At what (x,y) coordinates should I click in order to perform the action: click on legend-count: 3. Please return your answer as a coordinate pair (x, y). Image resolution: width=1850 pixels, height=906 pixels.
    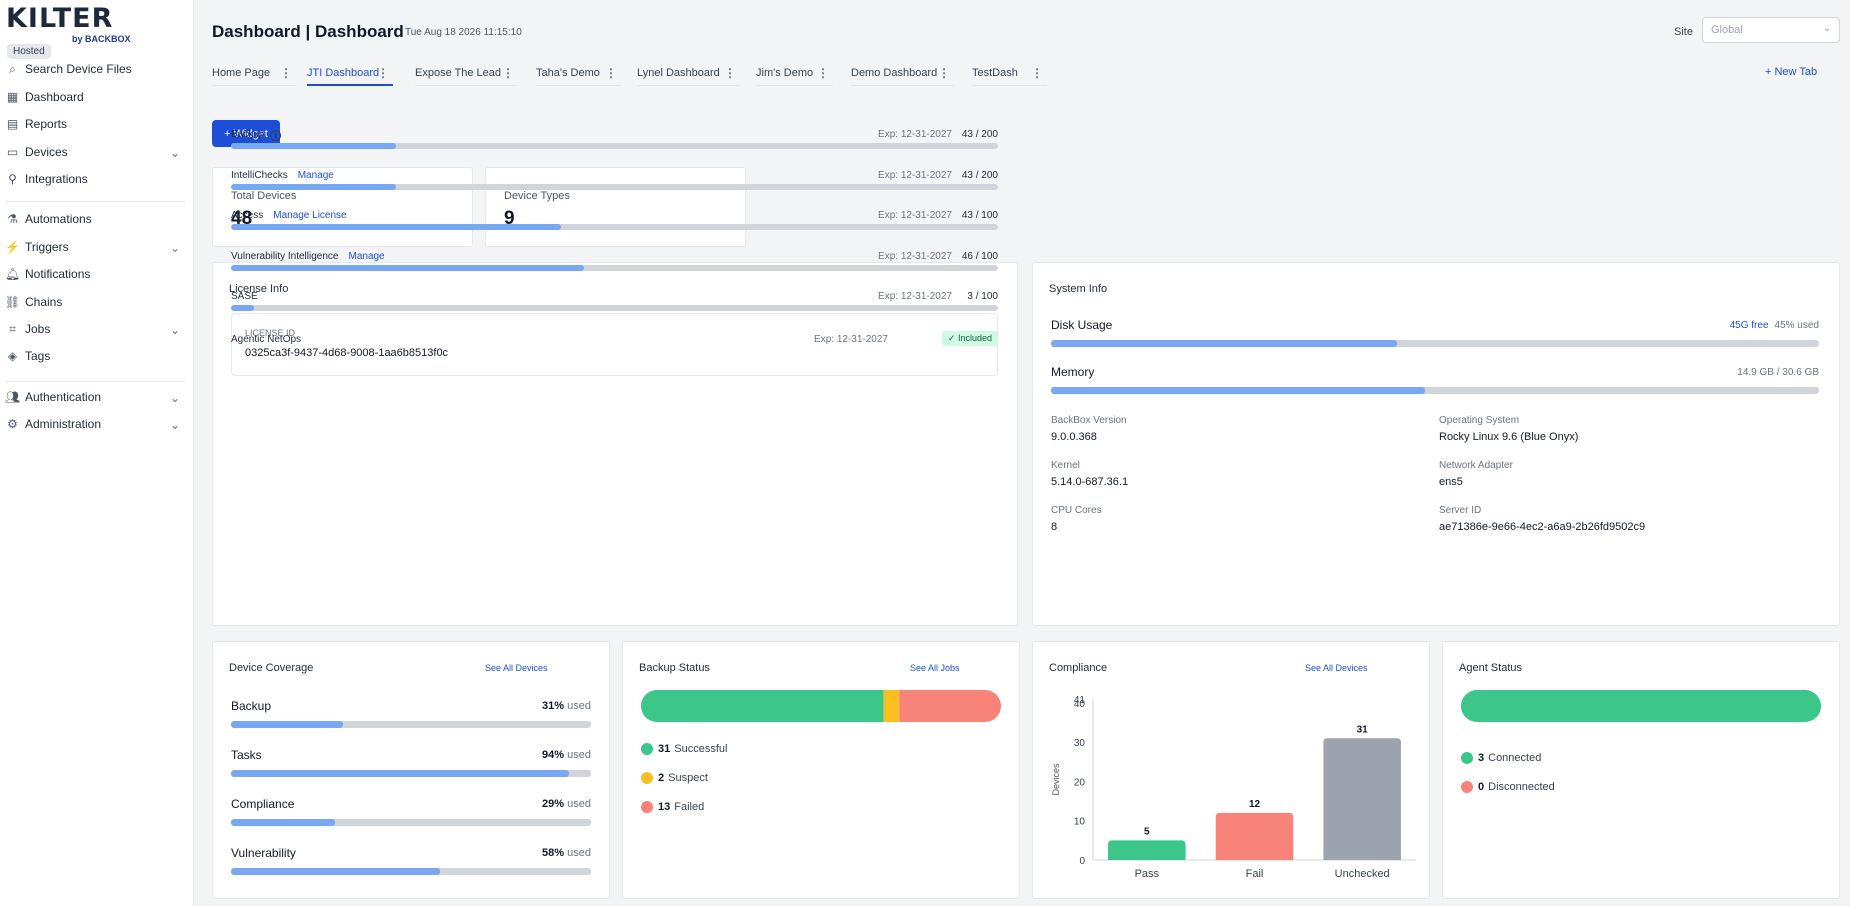
    Looking at the image, I should click on (1481, 758).